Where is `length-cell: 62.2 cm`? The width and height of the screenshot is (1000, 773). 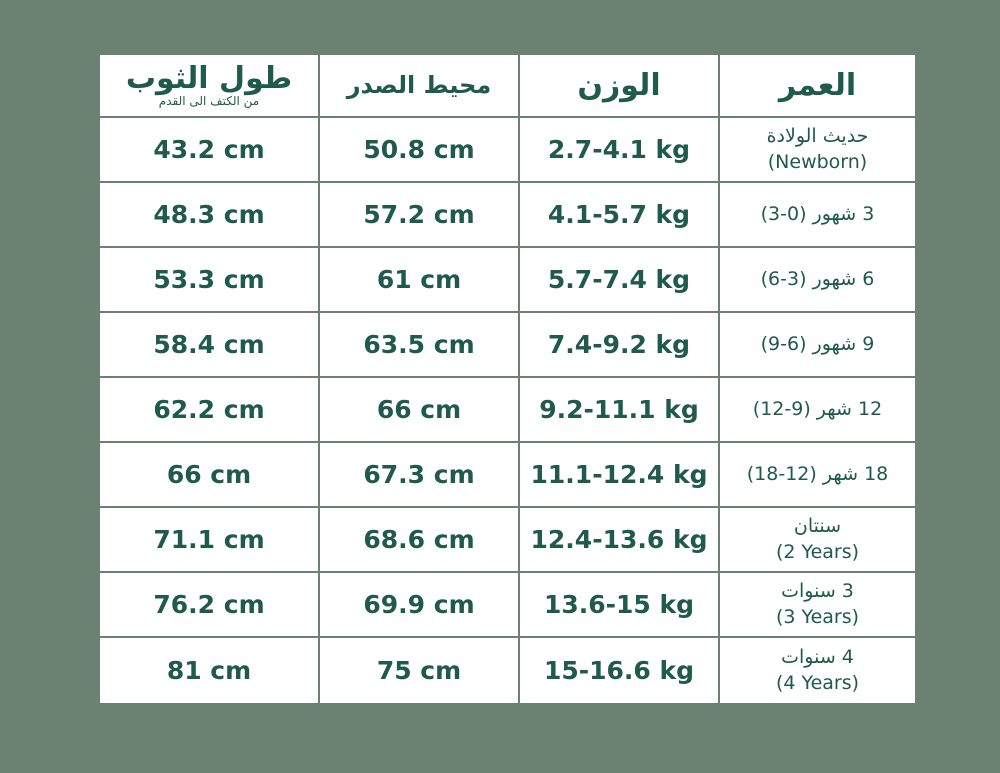 length-cell: 62.2 cm is located at coordinates (210, 410).